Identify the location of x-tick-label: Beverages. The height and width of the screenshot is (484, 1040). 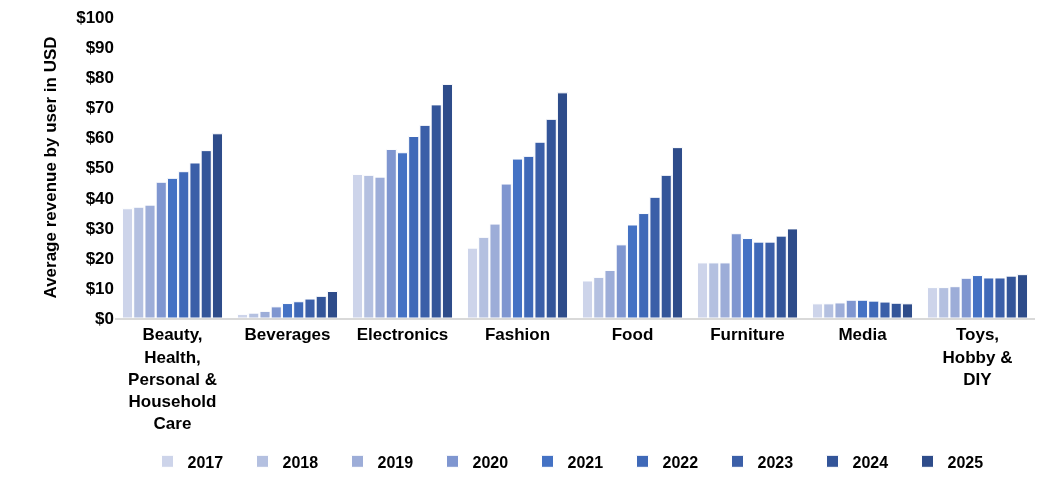
(287, 335).